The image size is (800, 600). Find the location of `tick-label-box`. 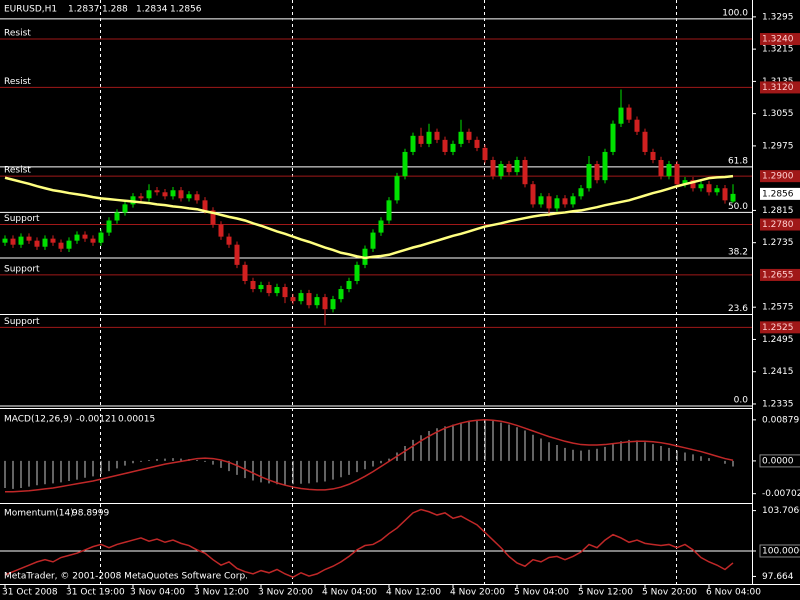

tick-label-box is located at coordinates (779, 551).